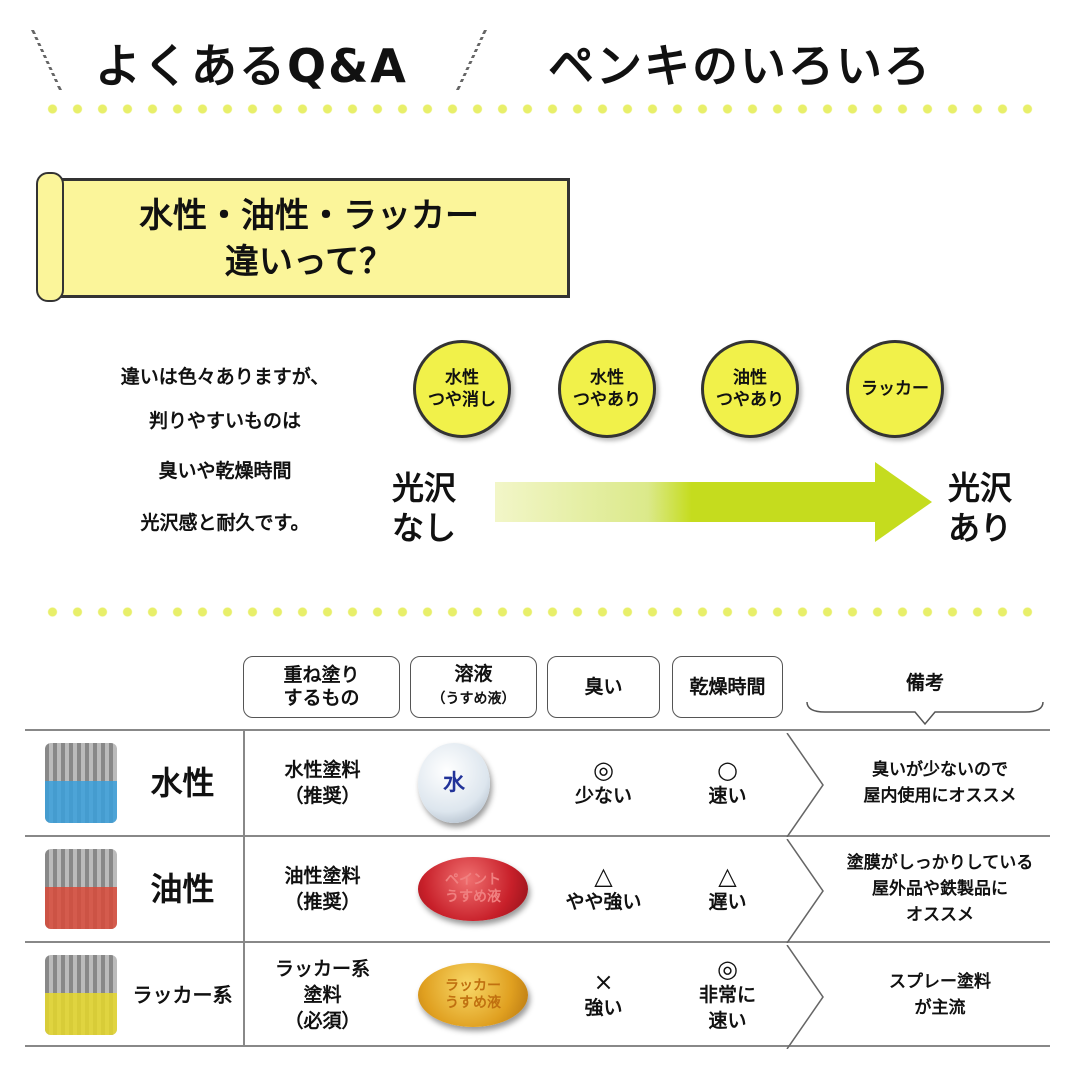 The height and width of the screenshot is (1080, 1080). What do you see at coordinates (727, 687) in the screenshot?
I see `column-header: 乾燥時間` at bounding box center [727, 687].